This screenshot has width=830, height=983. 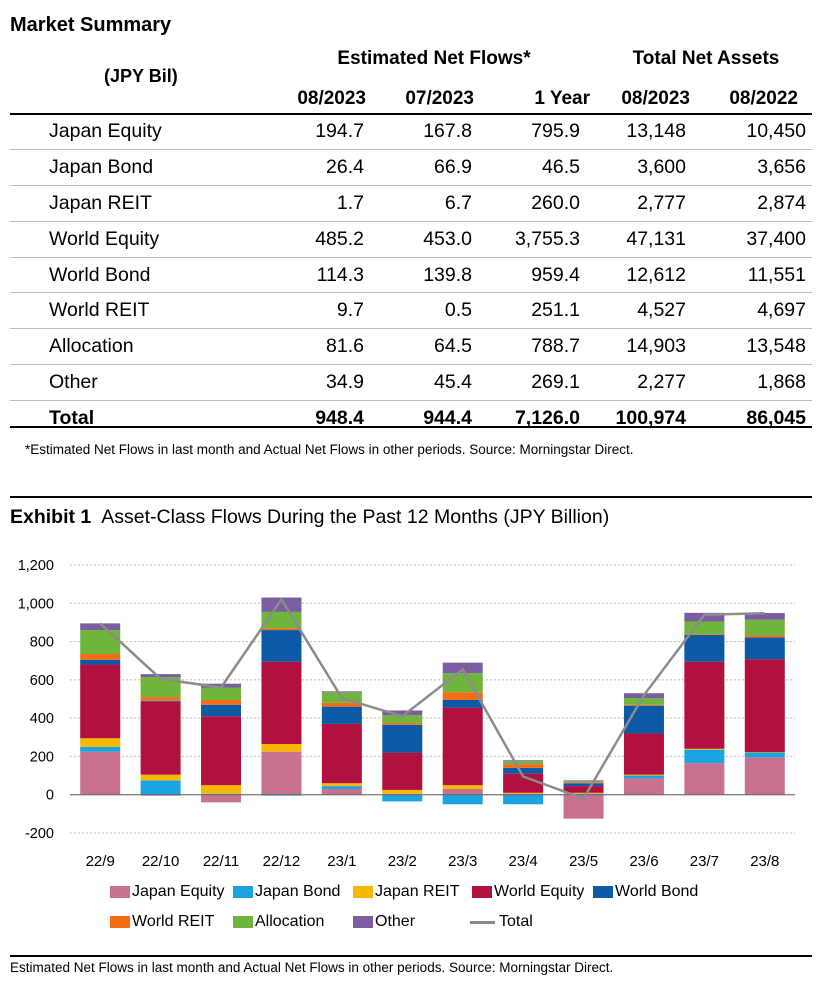 I want to click on table-cell: 948.4, so click(x=339, y=418).